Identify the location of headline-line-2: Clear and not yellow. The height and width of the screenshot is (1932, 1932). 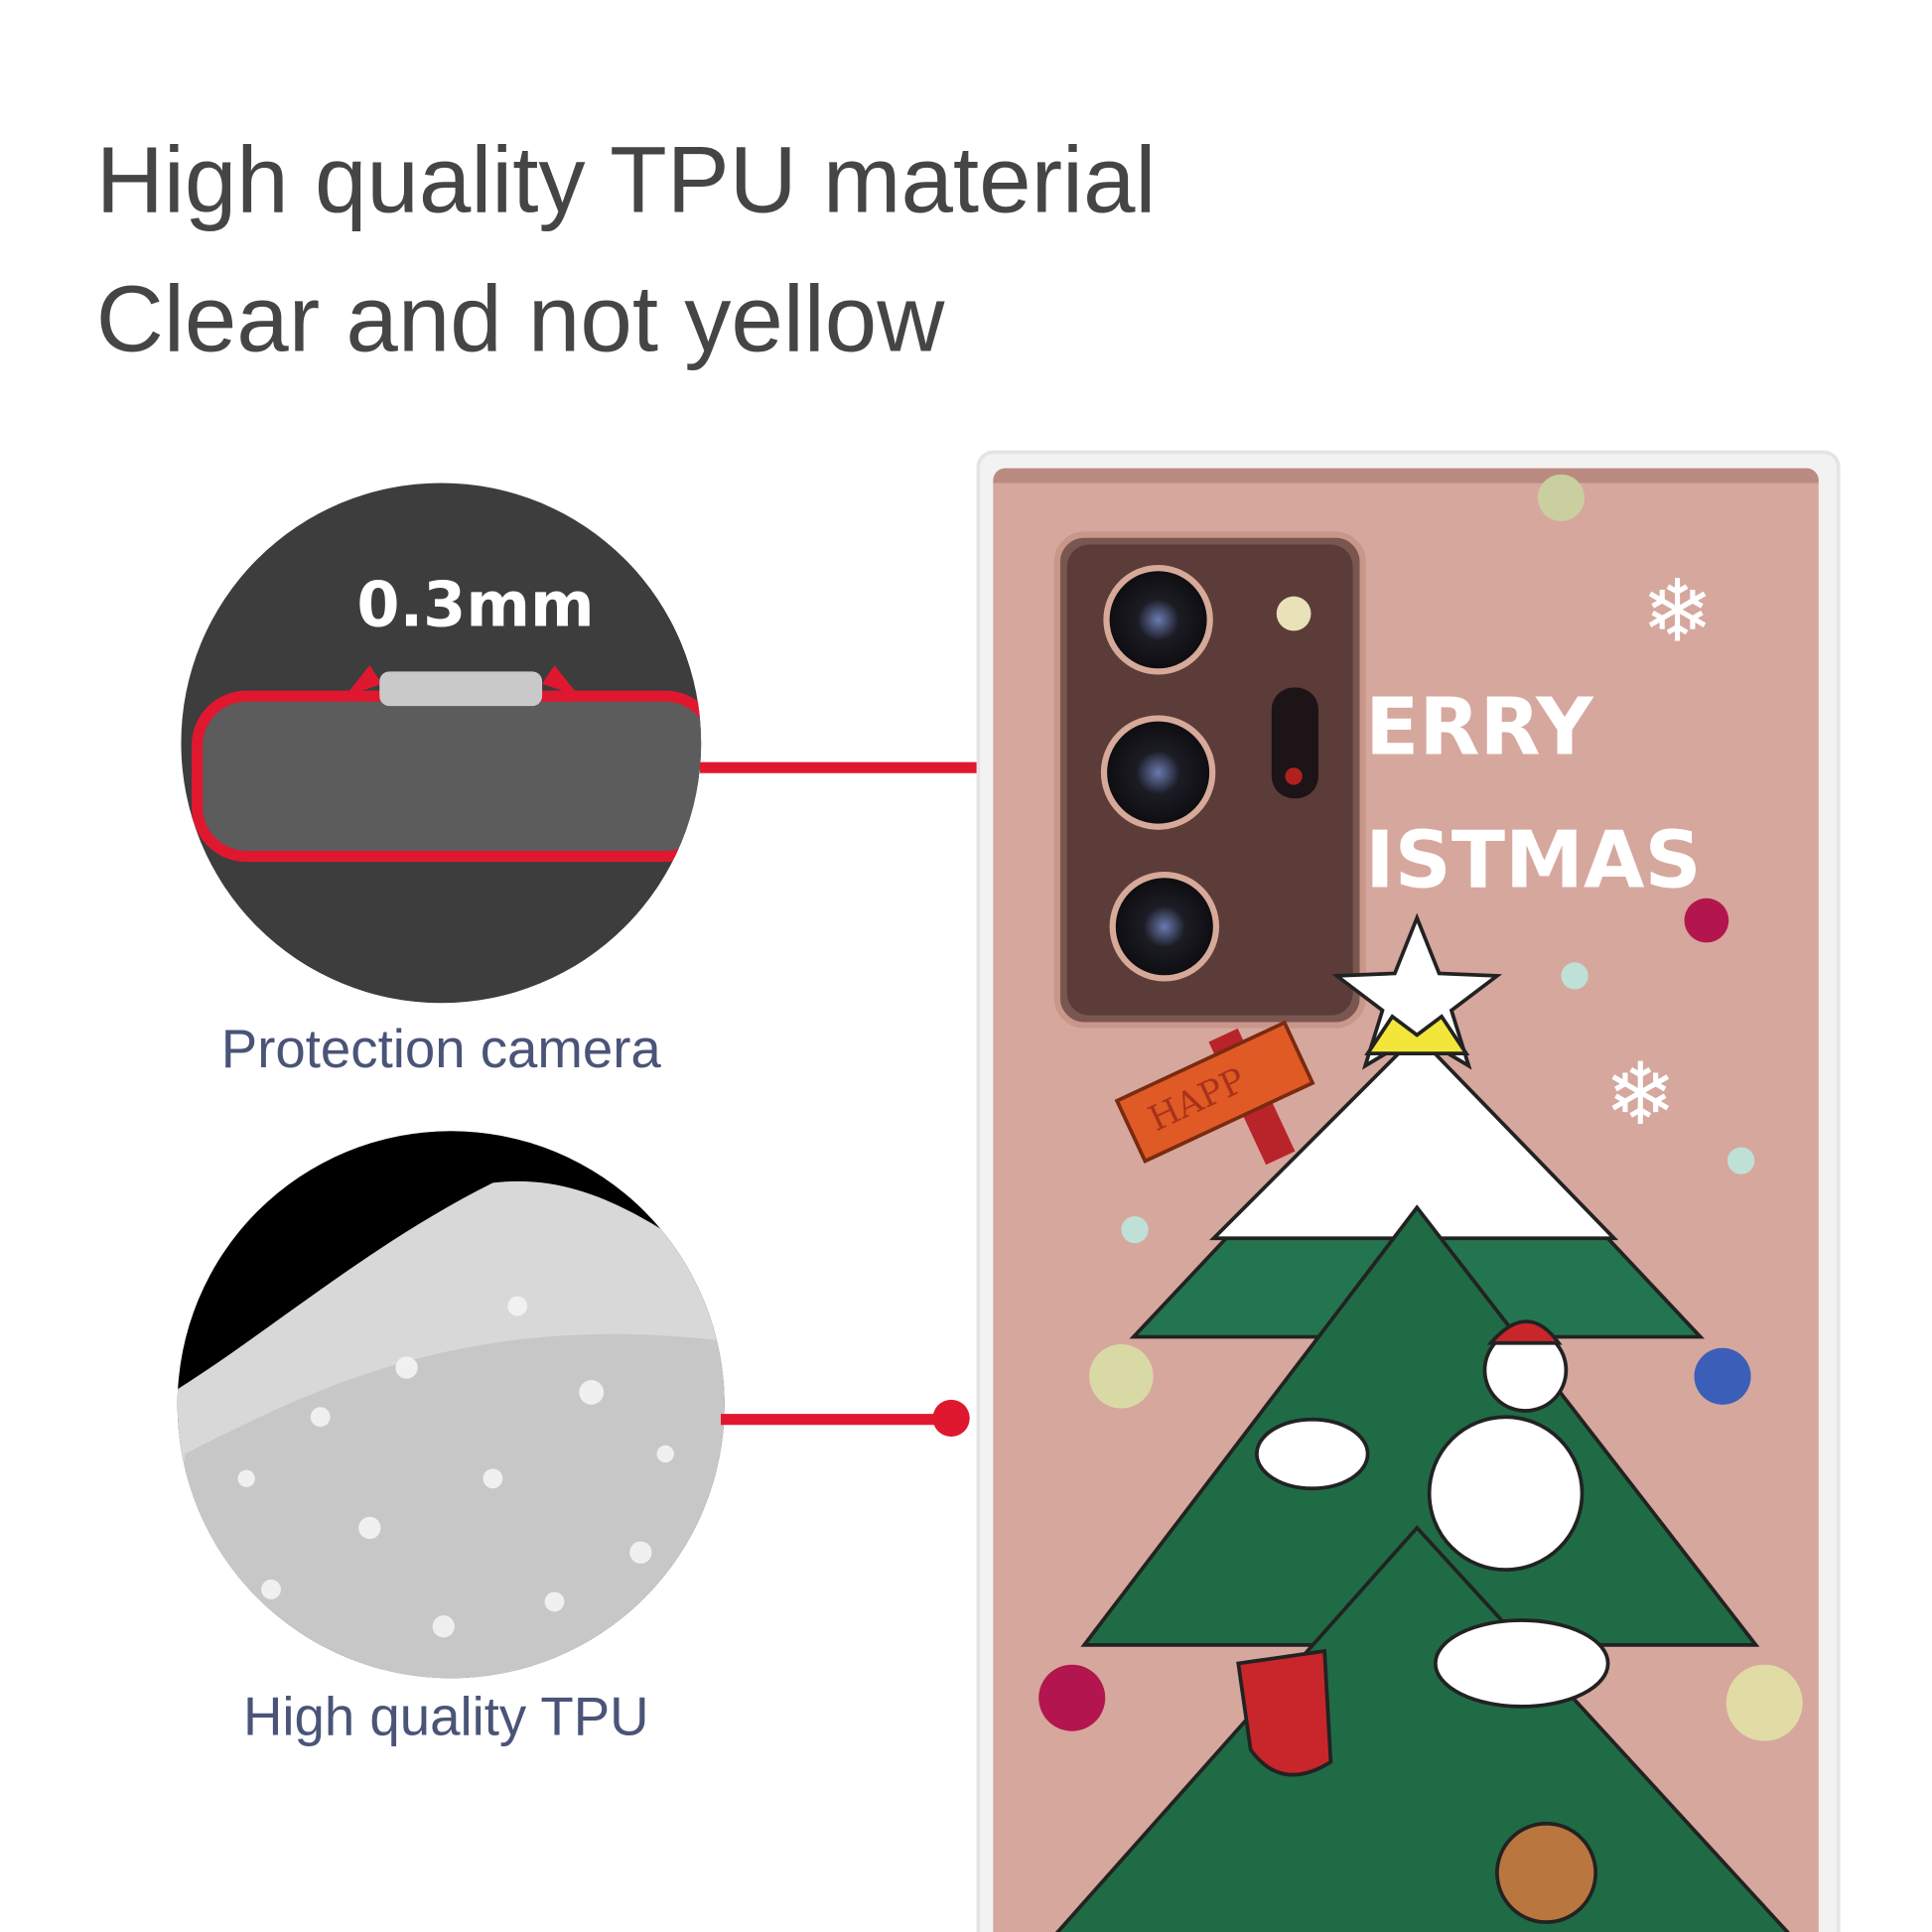
(520, 319).